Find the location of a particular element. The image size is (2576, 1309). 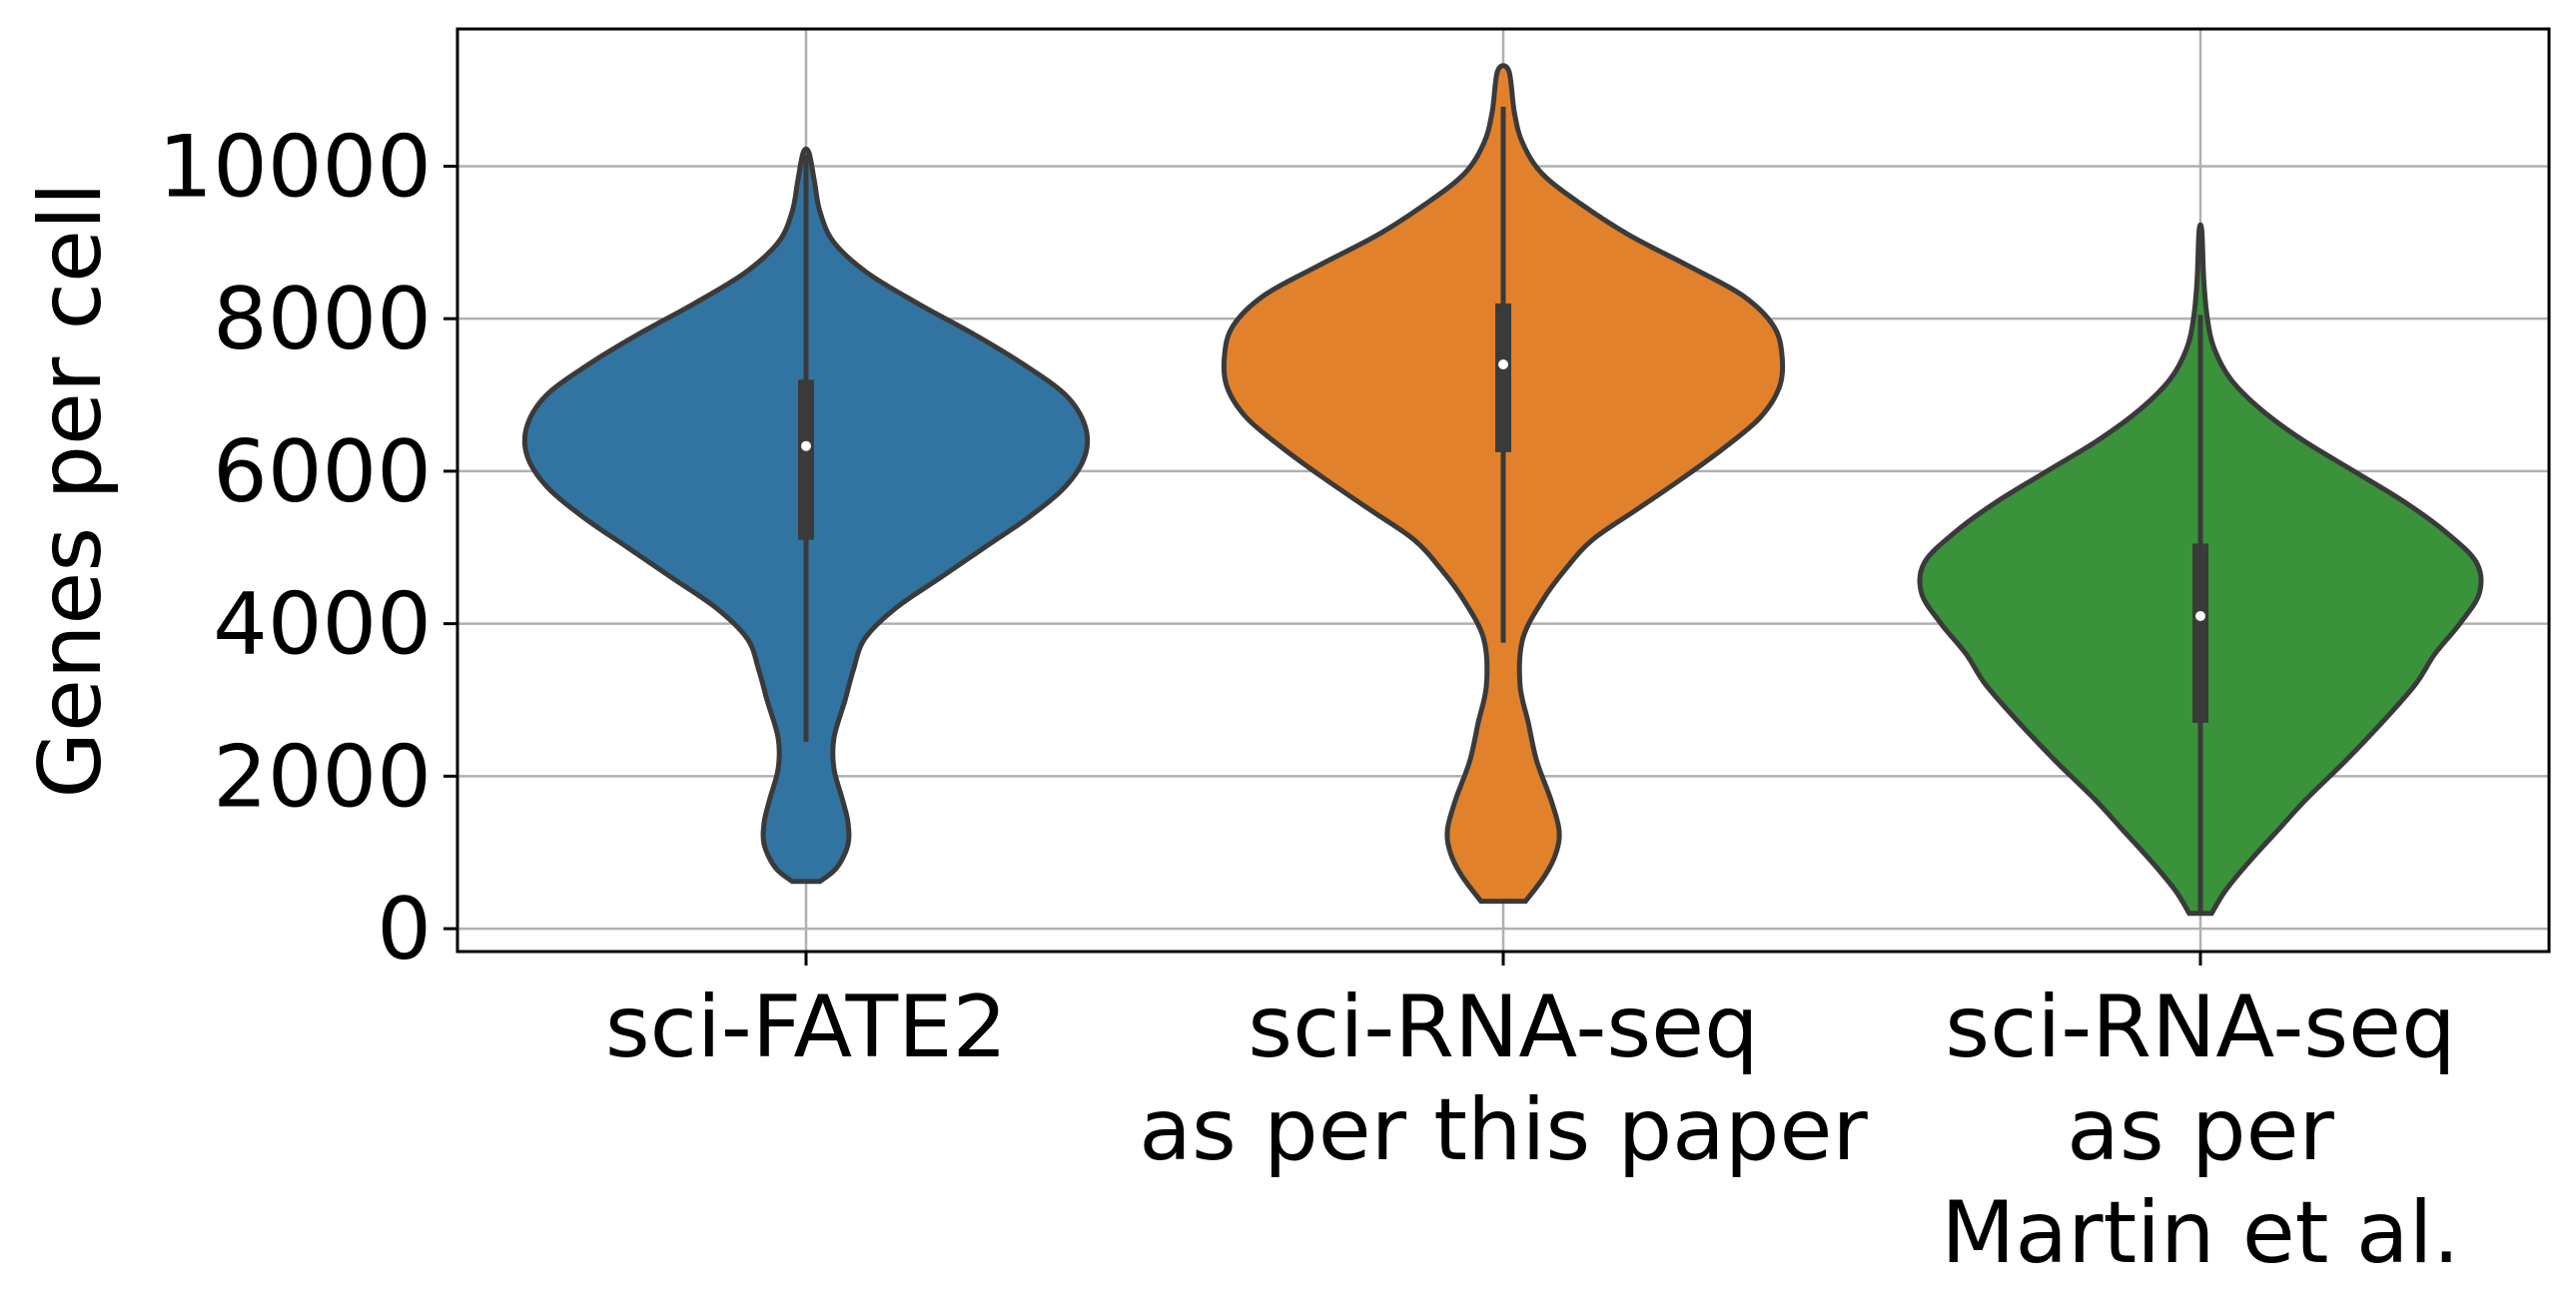

x-tick-label: sci-FATE2 is located at coordinates (806, 1027).